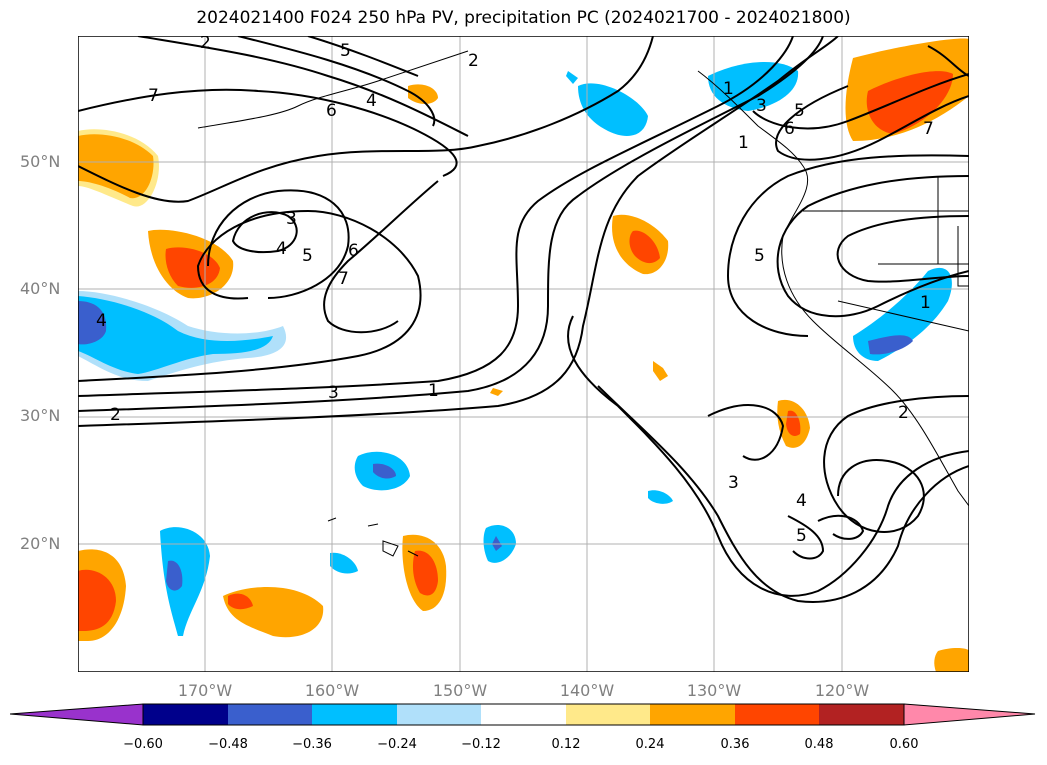 The height and width of the screenshot is (765, 1047). Describe the element at coordinates (481, 744) in the screenshot. I see `colorbar-tick-label: −0.12` at that location.